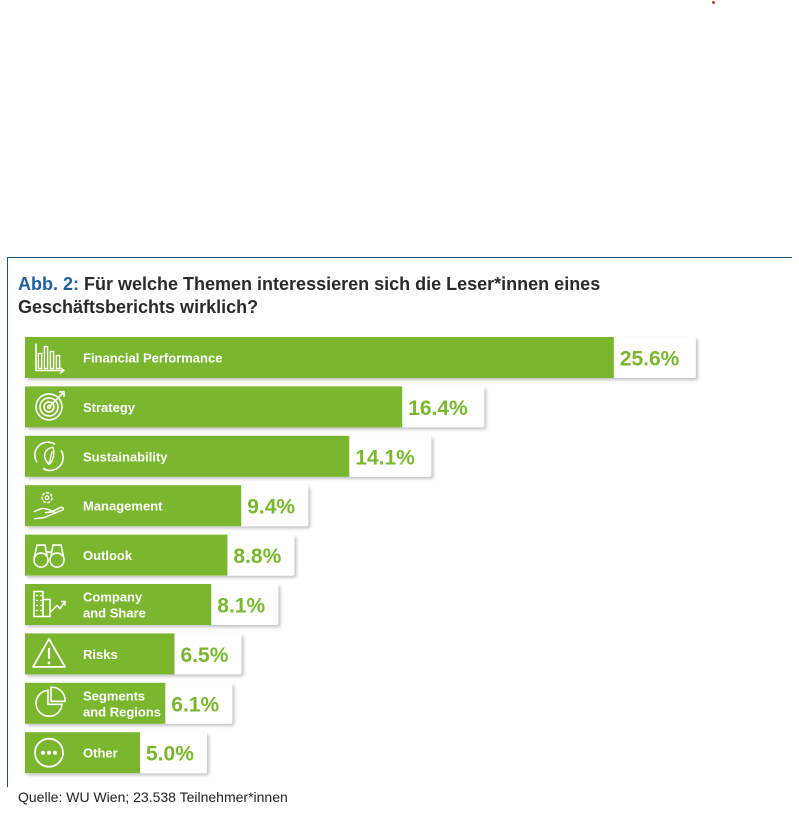 The height and width of the screenshot is (815, 799). I want to click on red-dot, so click(713, 2).